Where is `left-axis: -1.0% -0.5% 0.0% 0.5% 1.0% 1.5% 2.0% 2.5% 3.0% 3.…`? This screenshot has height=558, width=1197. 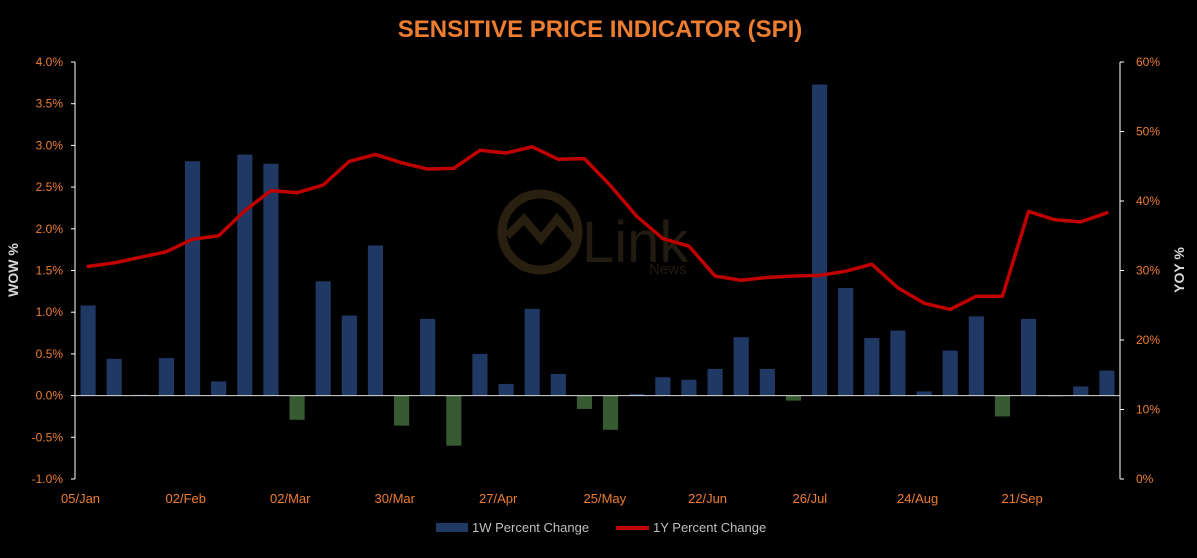
left-axis: -1.0% -0.5% 0.0% 0.5% 1.0% 1.5% 2.0% 2.5% 3.0% 3.… is located at coordinates (54, 270).